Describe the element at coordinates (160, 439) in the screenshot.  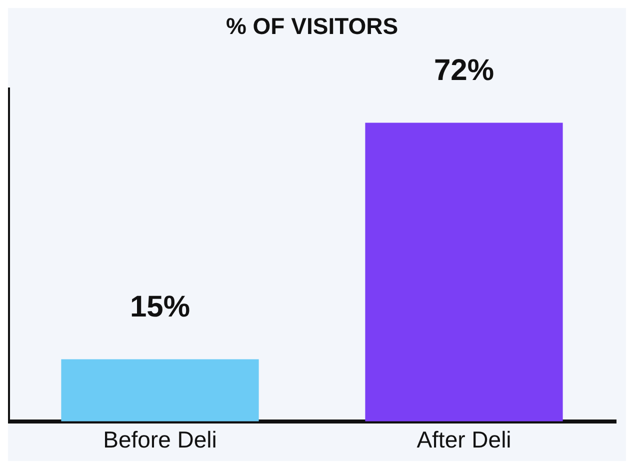
I see `x-tick-label: Before Deli` at that location.